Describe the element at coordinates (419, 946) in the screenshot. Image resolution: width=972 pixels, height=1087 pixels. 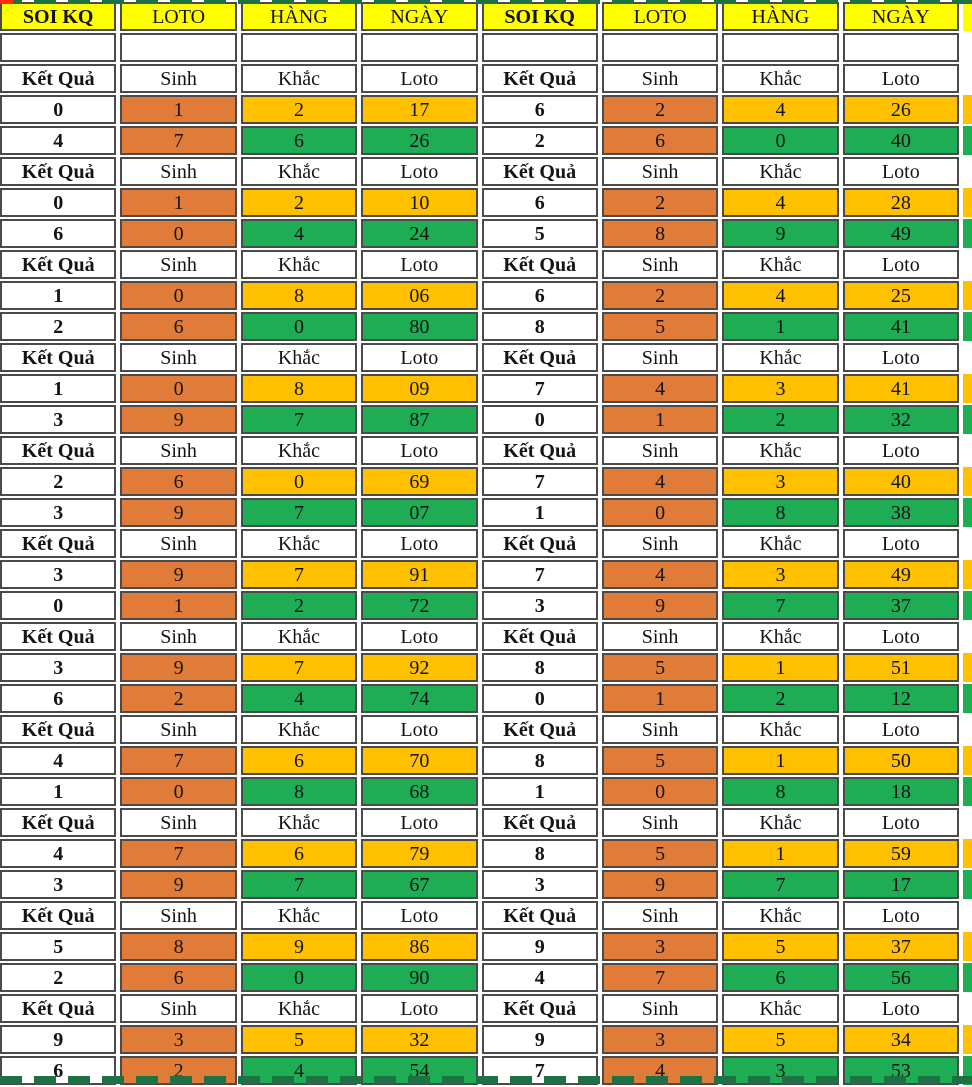
I see `loto-value-cell: 86` at that location.